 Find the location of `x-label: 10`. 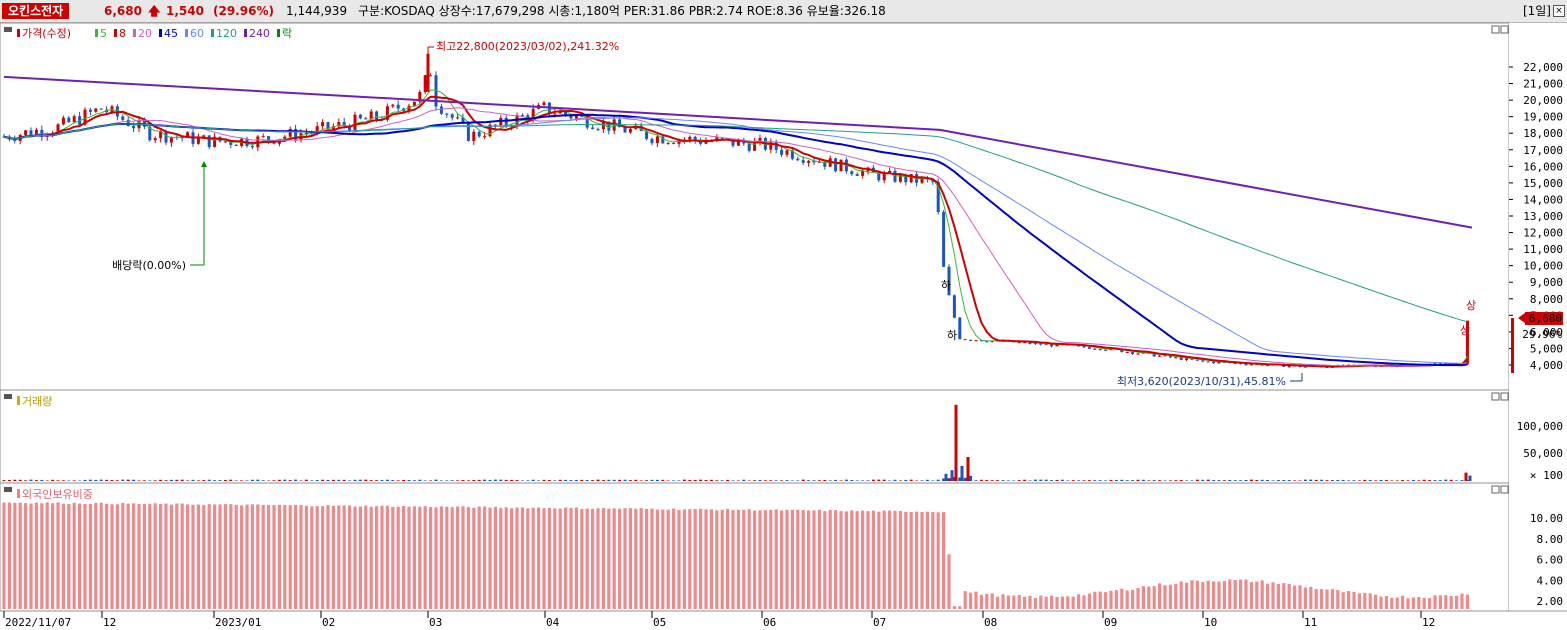

x-label: 10 is located at coordinates (1210, 622).